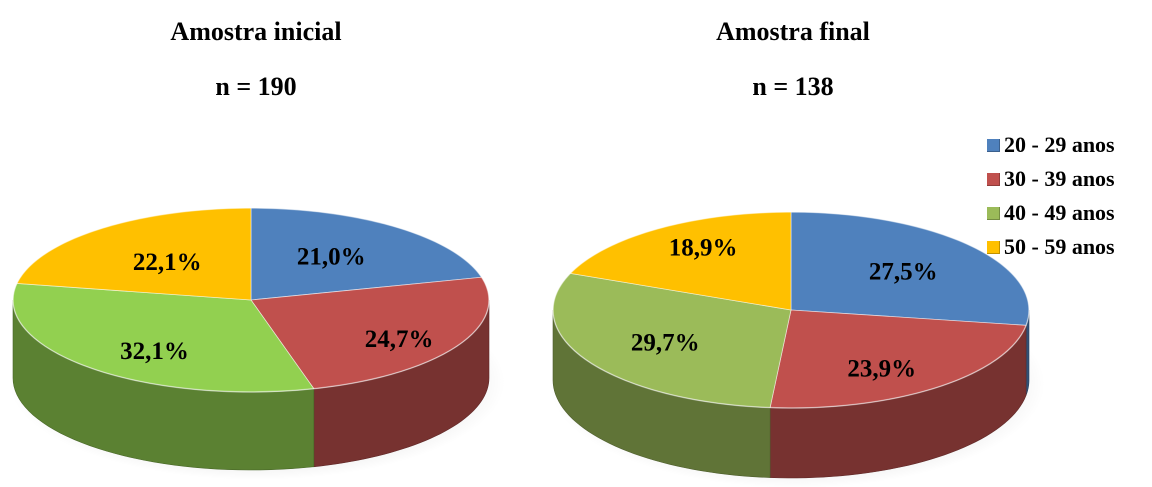 This screenshot has width=1152, height=487. I want to click on chart-subtitle-final: n = 138, so click(793, 86).